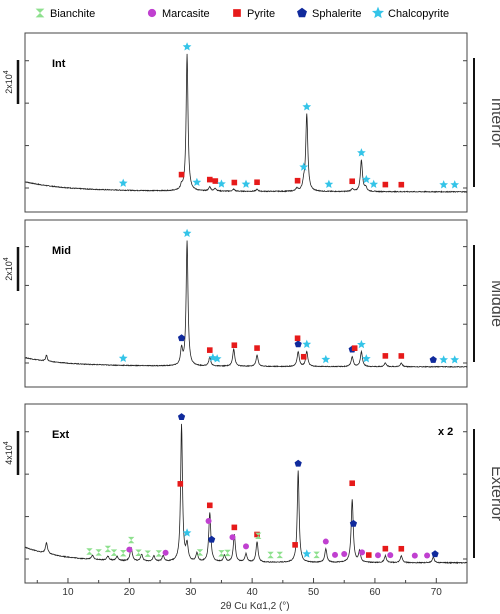  Describe the element at coordinates (314, 592) in the screenshot. I see `x-tick-label: 50` at that location.